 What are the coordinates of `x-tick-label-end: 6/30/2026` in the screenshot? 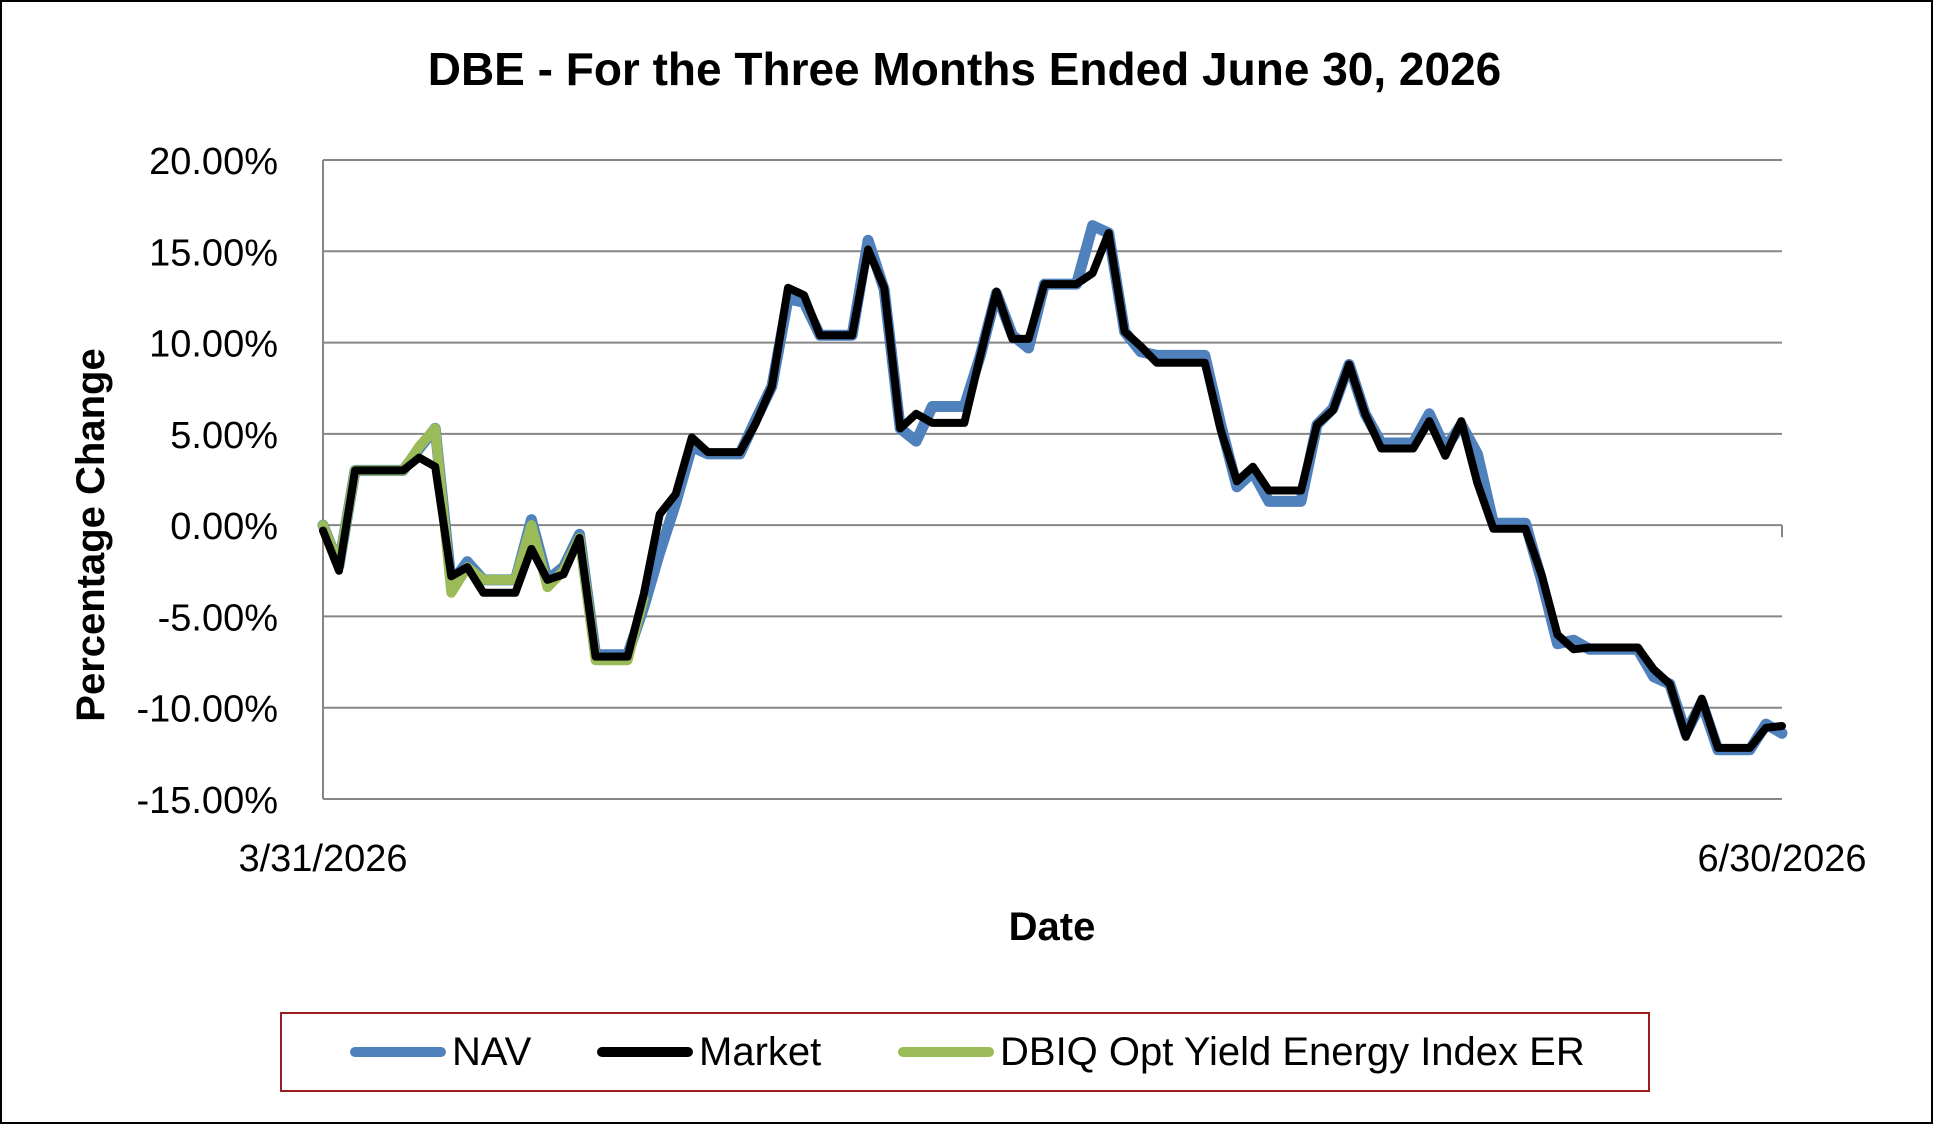 It's located at (1781, 859).